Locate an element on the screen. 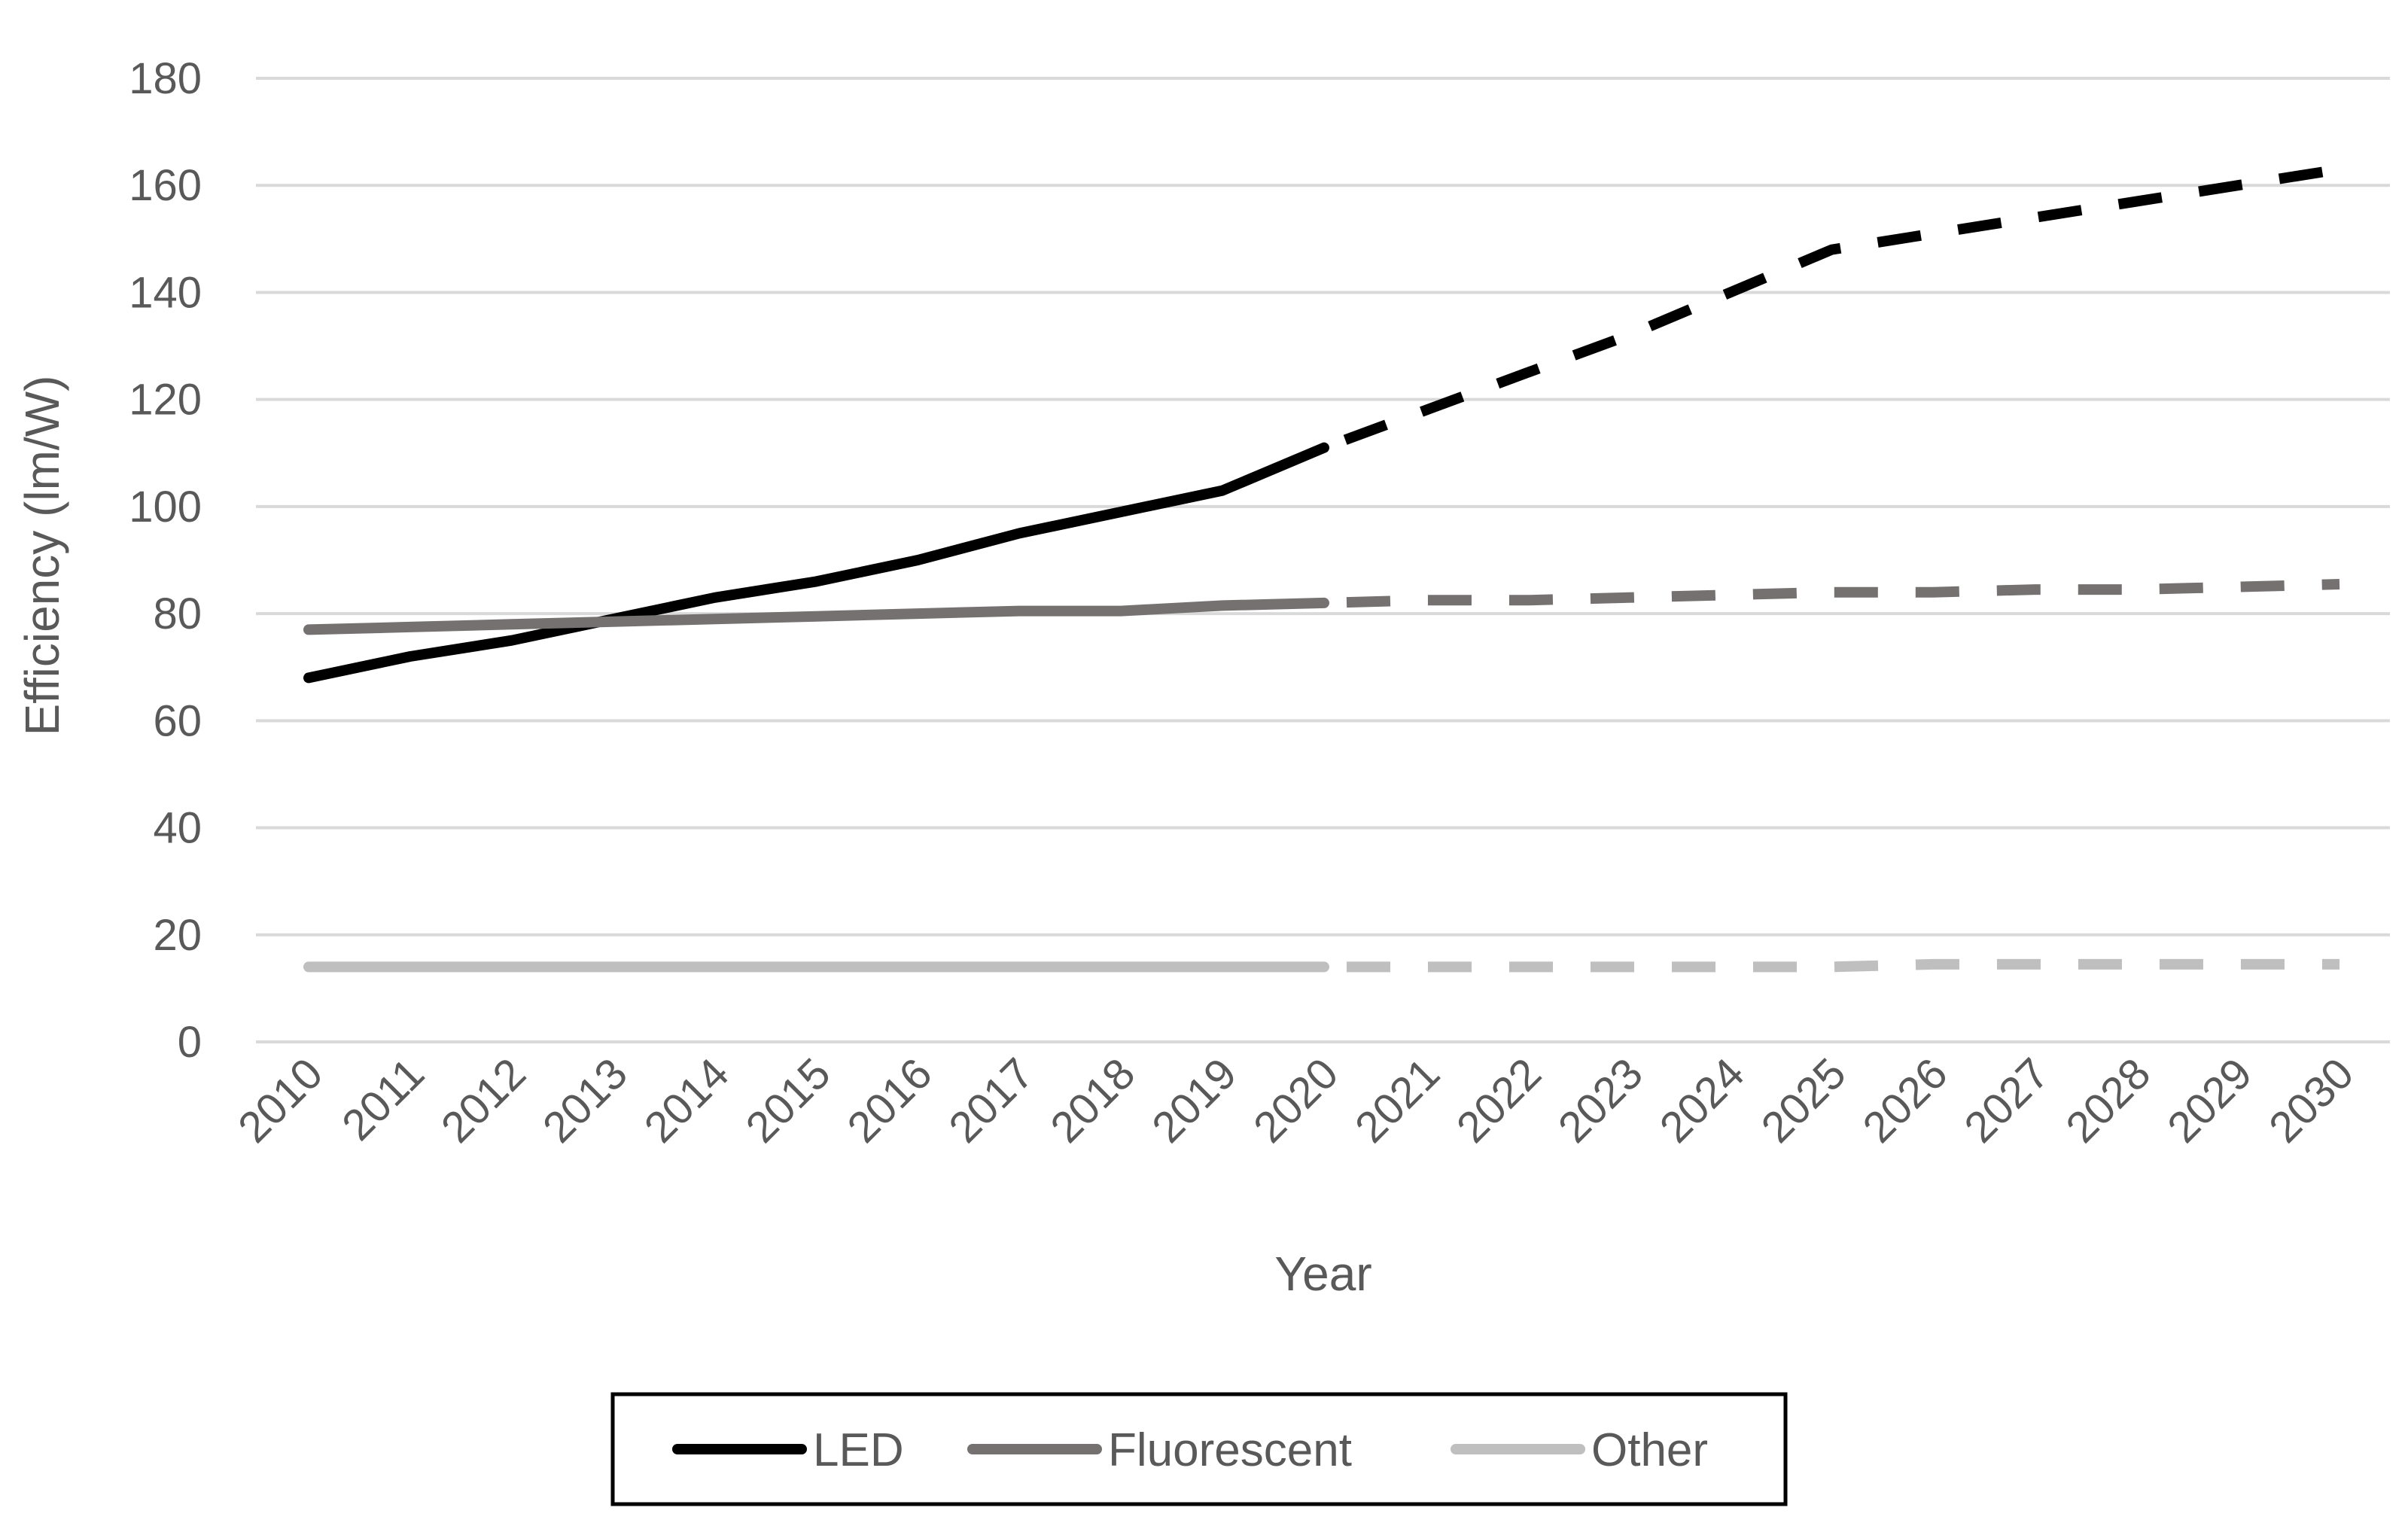 This screenshot has width=2408, height=1538. x-tick-label: 2029 is located at coordinates (2209, 1101).